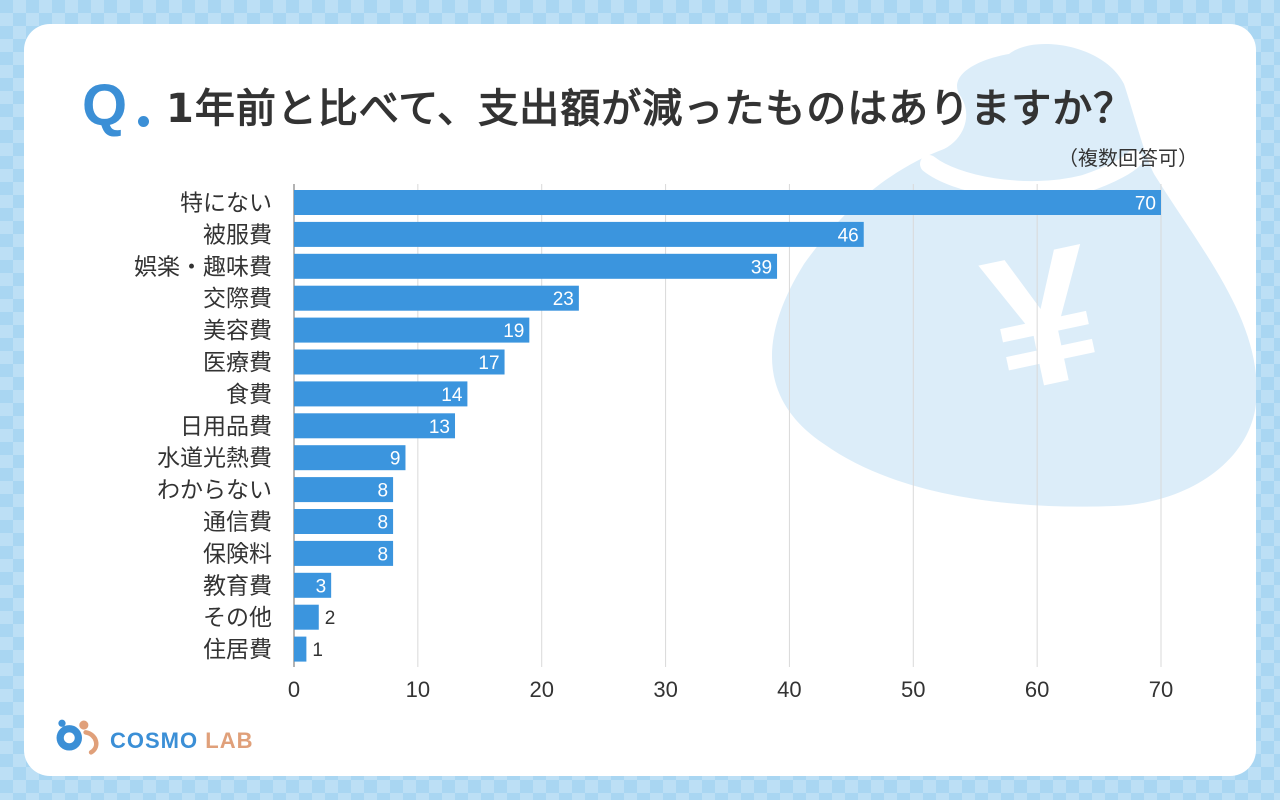  What do you see at coordinates (77, 737) in the screenshot?
I see `brand-logo-icon` at bounding box center [77, 737].